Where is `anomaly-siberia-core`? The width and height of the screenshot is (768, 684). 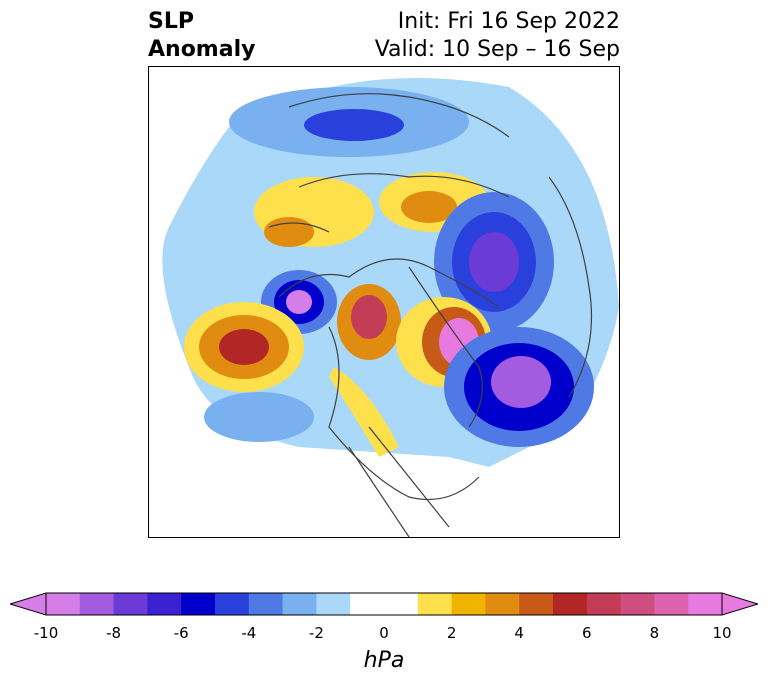
anomaly-siberia-core is located at coordinates (289, 232).